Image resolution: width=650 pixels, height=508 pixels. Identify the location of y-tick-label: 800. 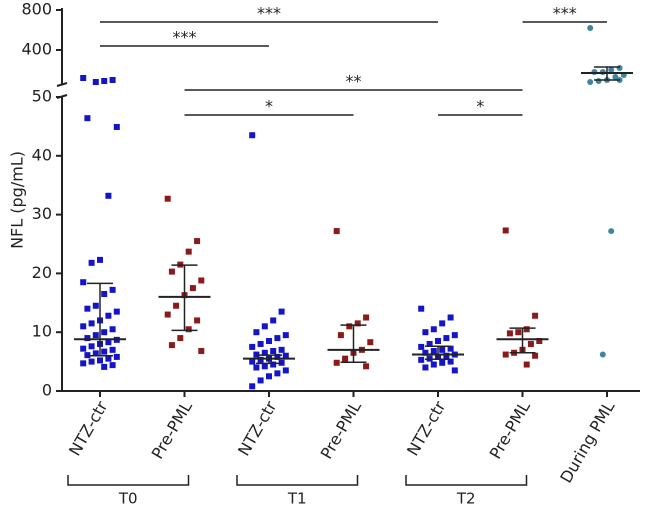
(36, 9).